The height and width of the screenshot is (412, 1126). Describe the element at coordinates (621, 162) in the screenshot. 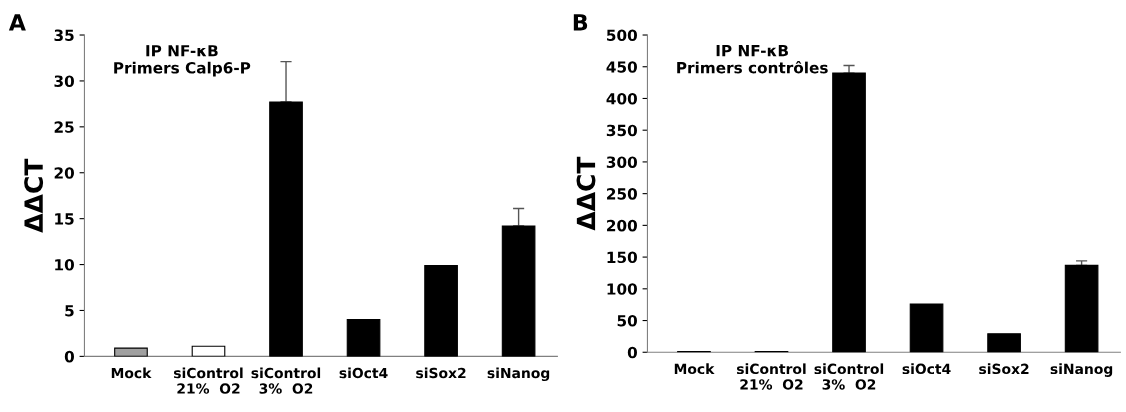

I see `y-tick-label: 300` at that location.